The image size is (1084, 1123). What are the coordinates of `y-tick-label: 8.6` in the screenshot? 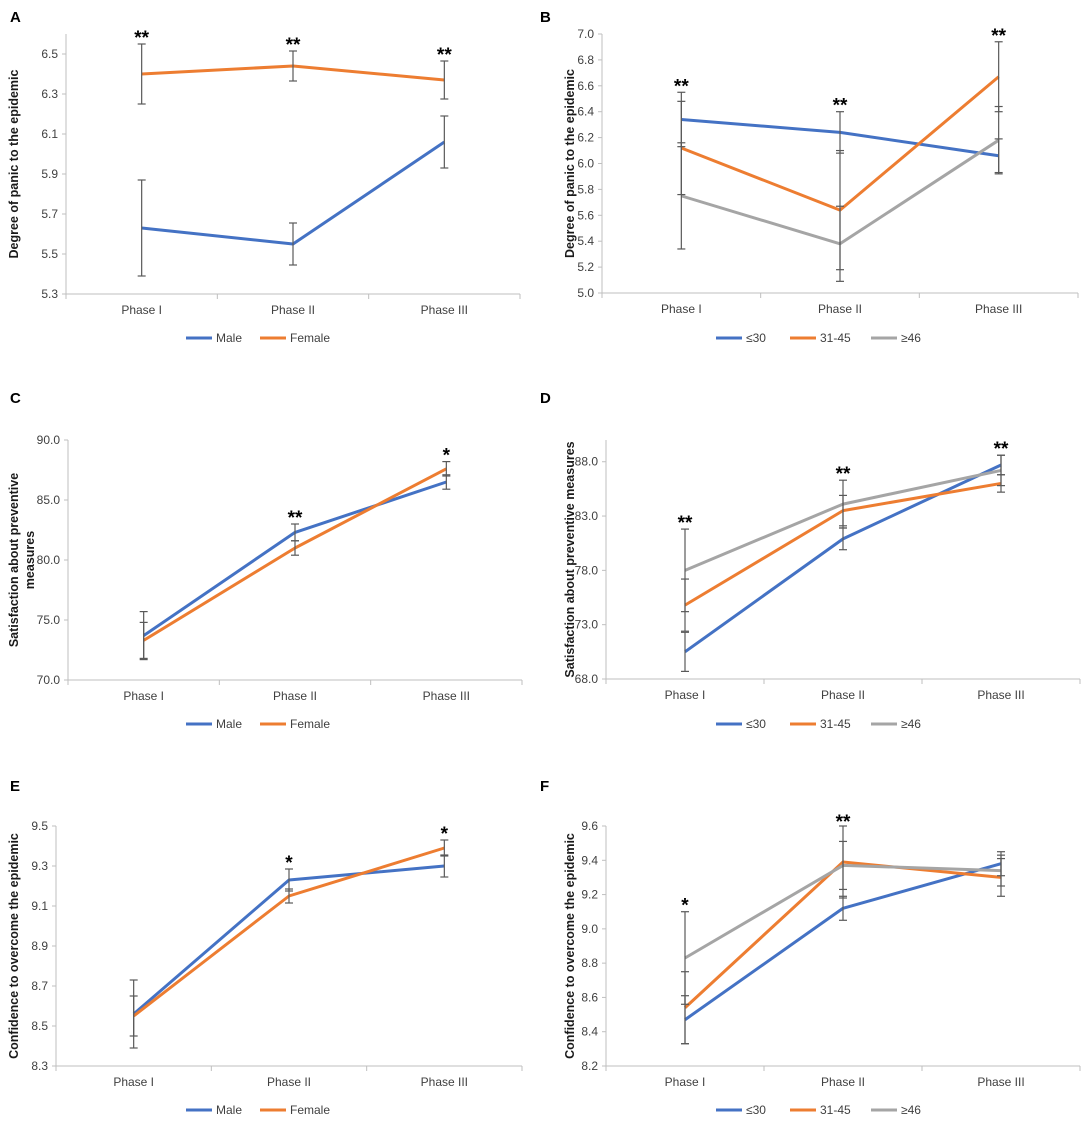 It's located at (589, 997).